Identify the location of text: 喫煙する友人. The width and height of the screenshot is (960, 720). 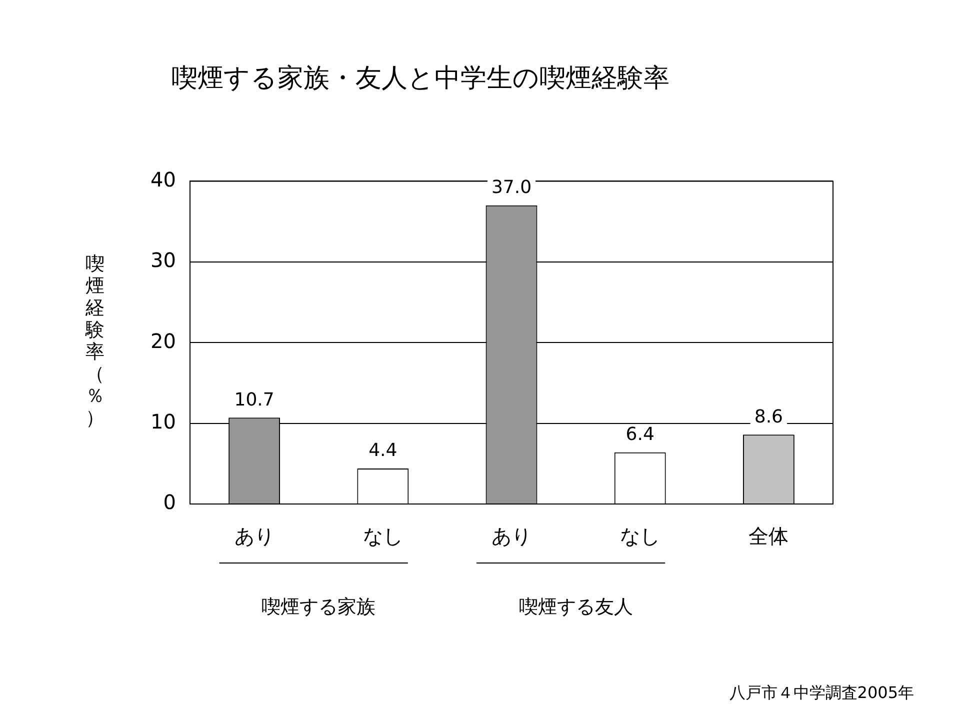
(575, 607).